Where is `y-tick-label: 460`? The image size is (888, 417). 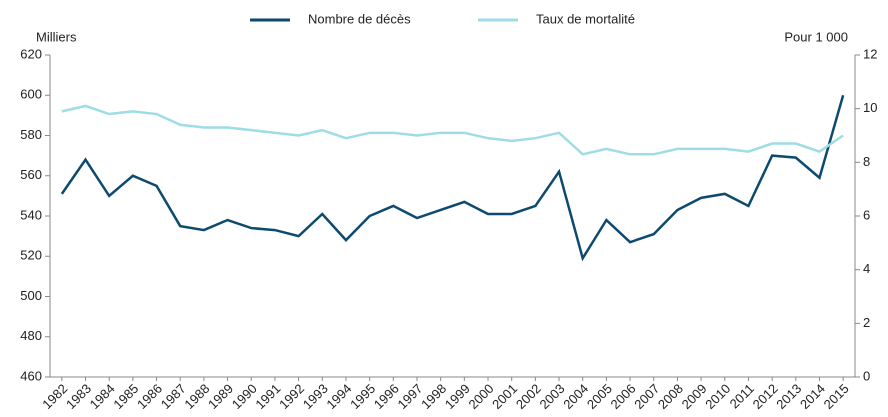 y-tick-label: 460 is located at coordinates (31, 375).